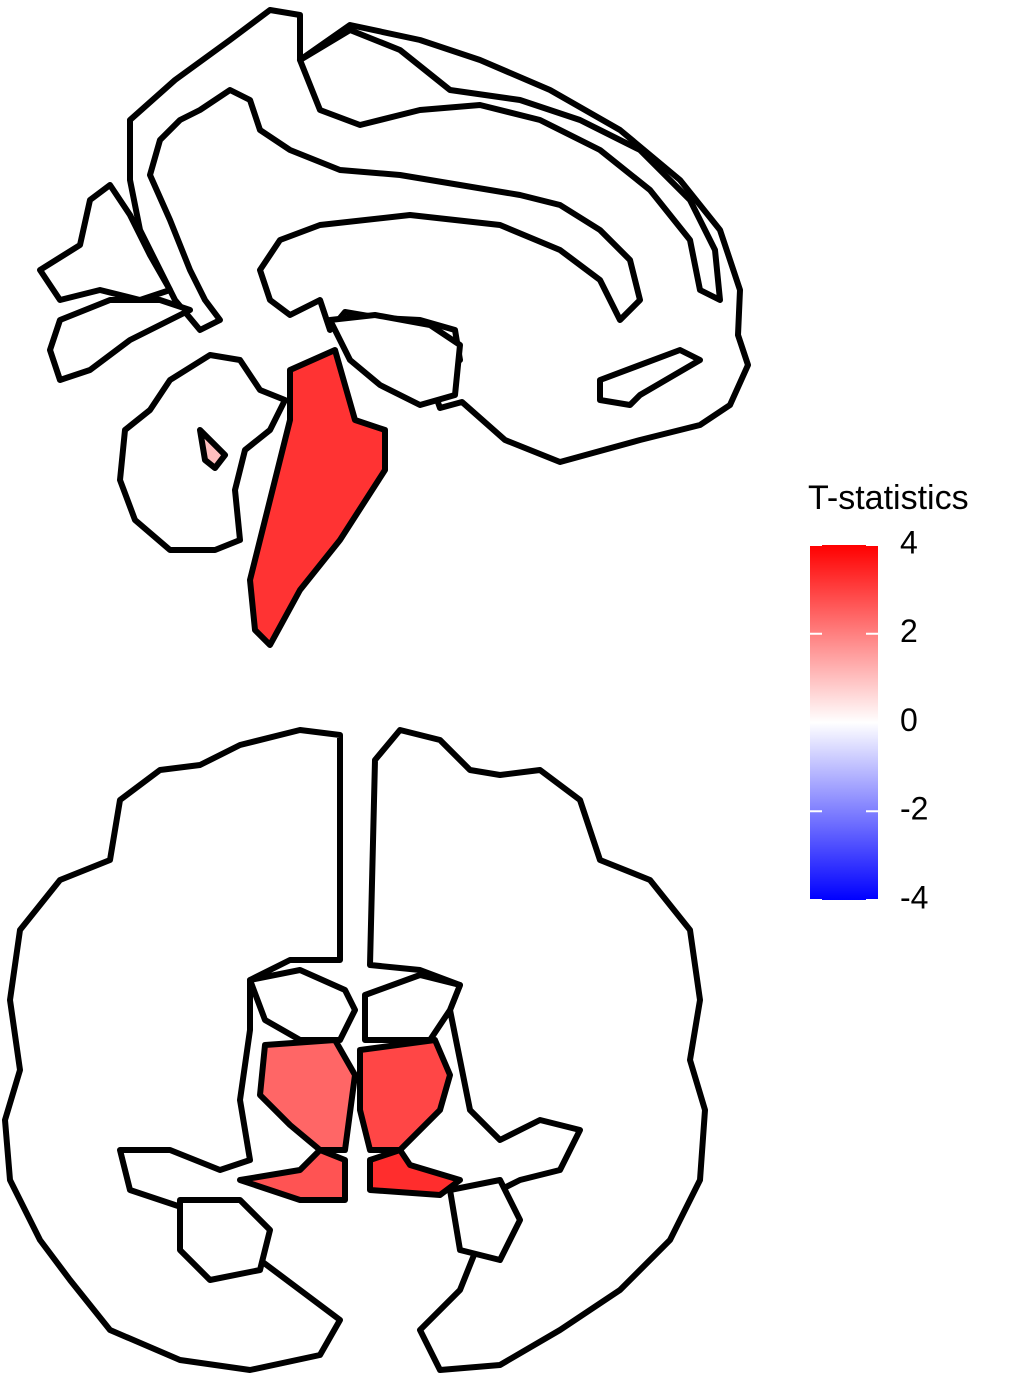 The image size is (1029, 1376). Describe the element at coordinates (914, 897) in the screenshot. I see `tick-label: -4` at that location.